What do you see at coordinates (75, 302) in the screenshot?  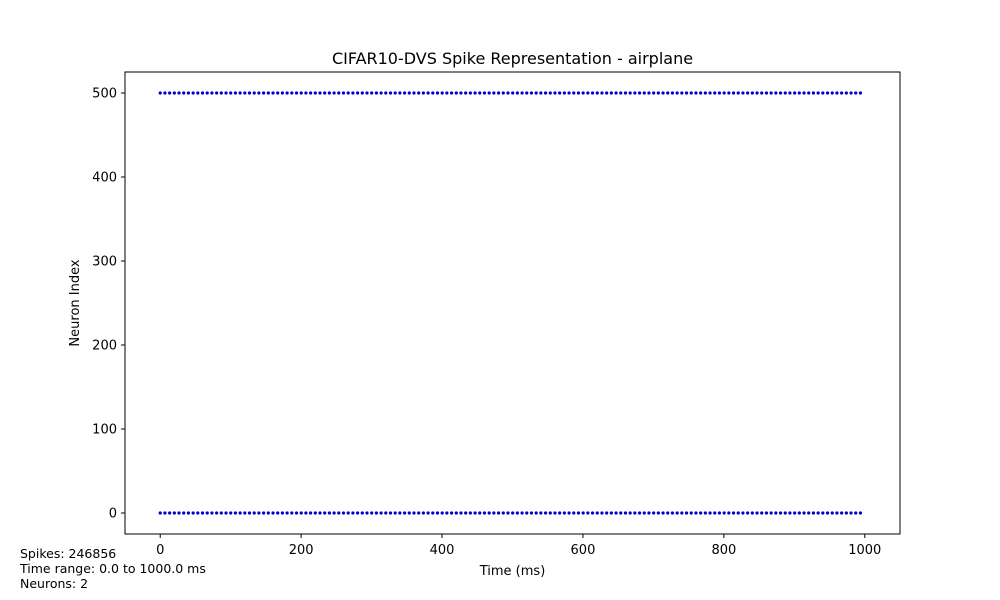 I see `y-axis-label: Neuron Index` at bounding box center [75, 302].